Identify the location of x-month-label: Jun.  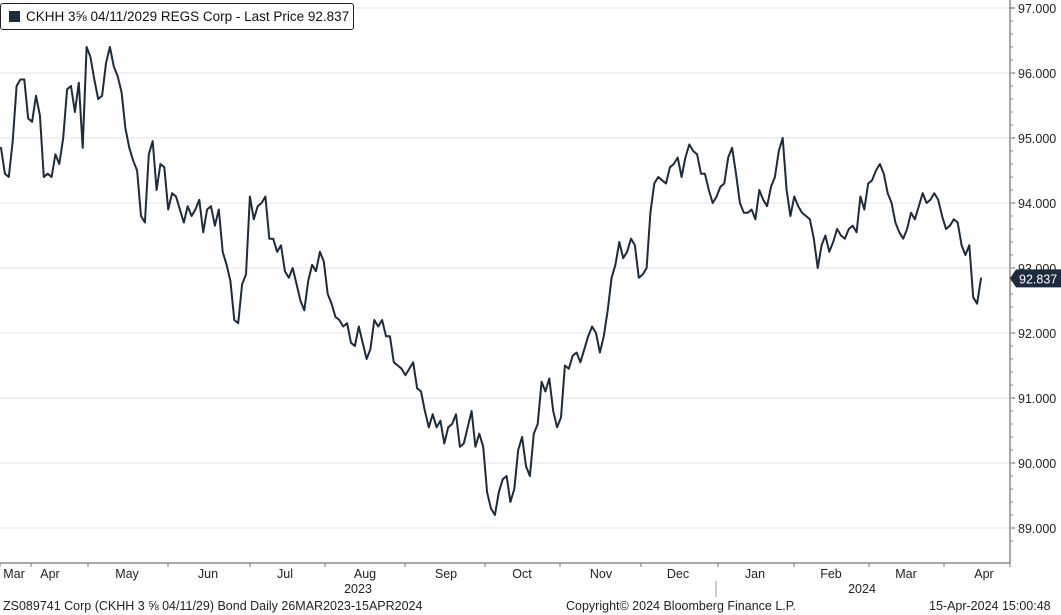
(208, 574).